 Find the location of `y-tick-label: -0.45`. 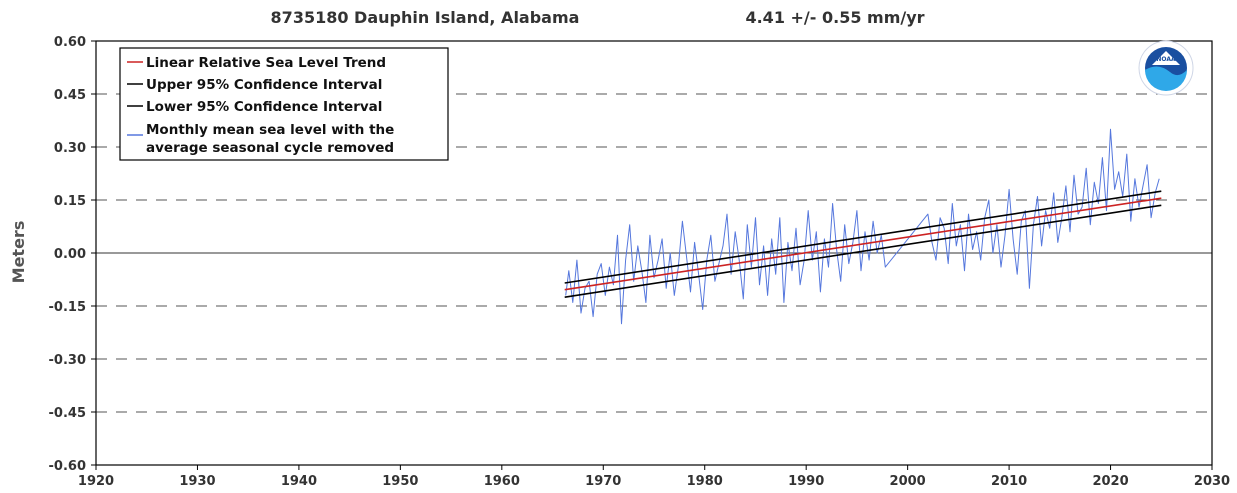

y-tick-label: -0.45 is located at coordinates (67, 413).